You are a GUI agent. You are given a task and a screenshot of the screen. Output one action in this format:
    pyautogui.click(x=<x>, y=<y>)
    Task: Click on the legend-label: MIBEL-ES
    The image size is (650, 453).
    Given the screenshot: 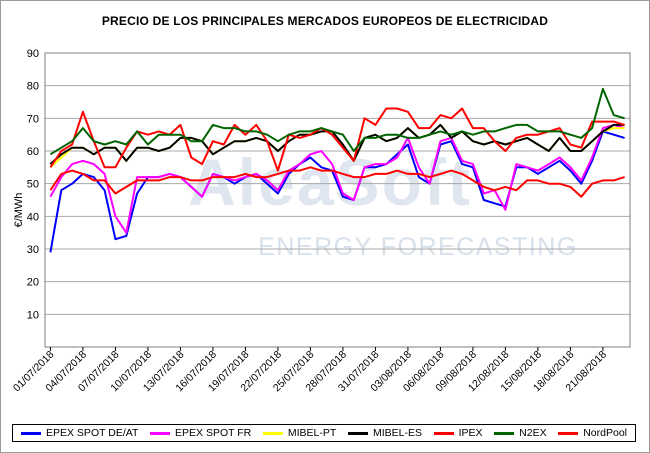 What is the action you would take?
    pyautogui.click(x=397, y=433)
    